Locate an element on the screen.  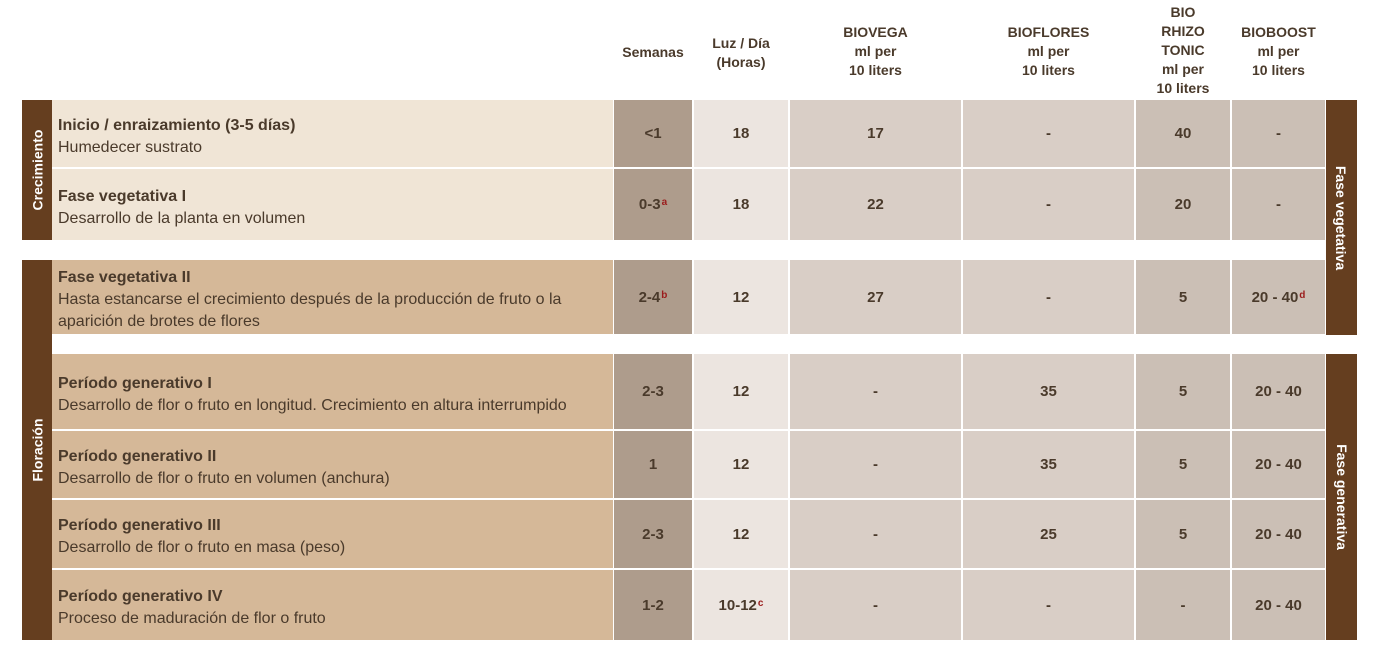
stage-title: Fase vegetativa II is located at coordinates (124, 277).